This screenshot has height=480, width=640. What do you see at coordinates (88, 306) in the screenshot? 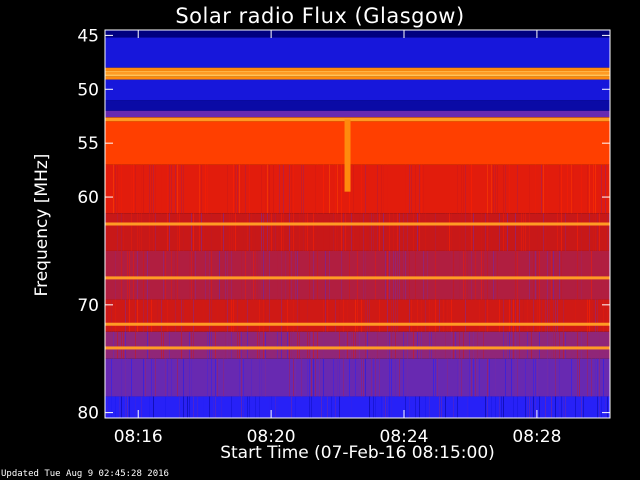
I see `y-tick-label: 70` at bounding box center [88, 306].